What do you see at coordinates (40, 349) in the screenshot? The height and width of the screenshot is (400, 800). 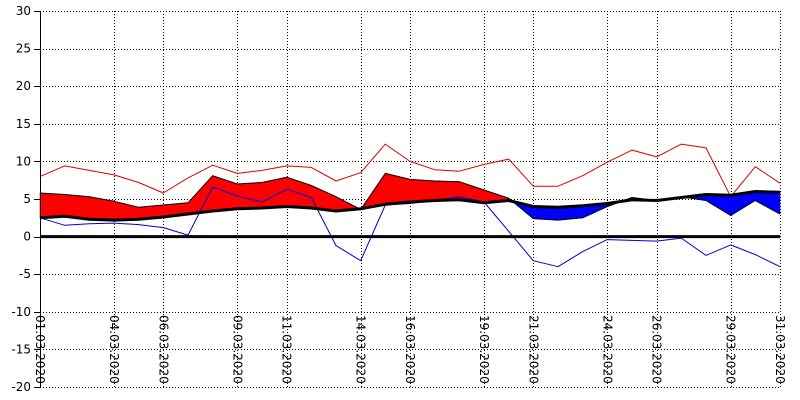 I see `x-tick-label: 01.03.2020` at bounding box center [40, 349].